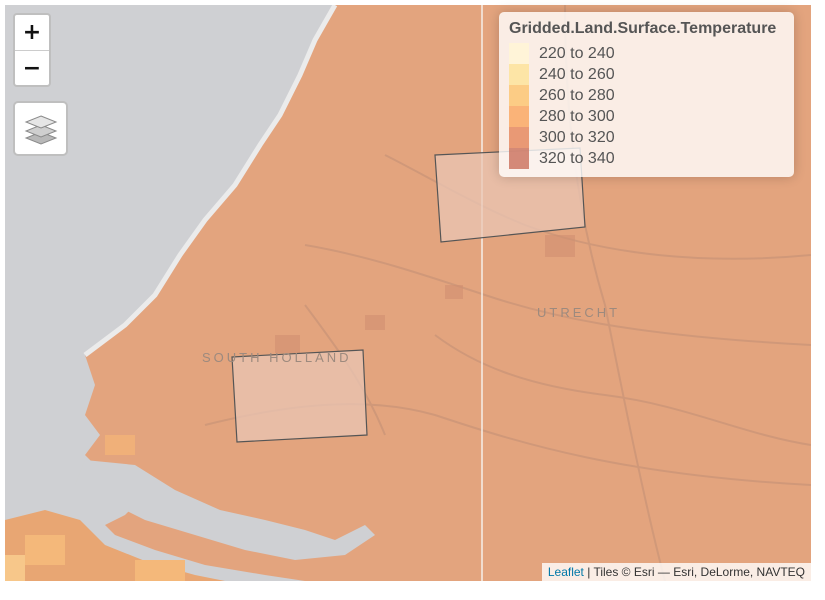 The height and width of the screenshot is (600, 825). I want to click on legend-item: 240 to 260, so click(646, 74).